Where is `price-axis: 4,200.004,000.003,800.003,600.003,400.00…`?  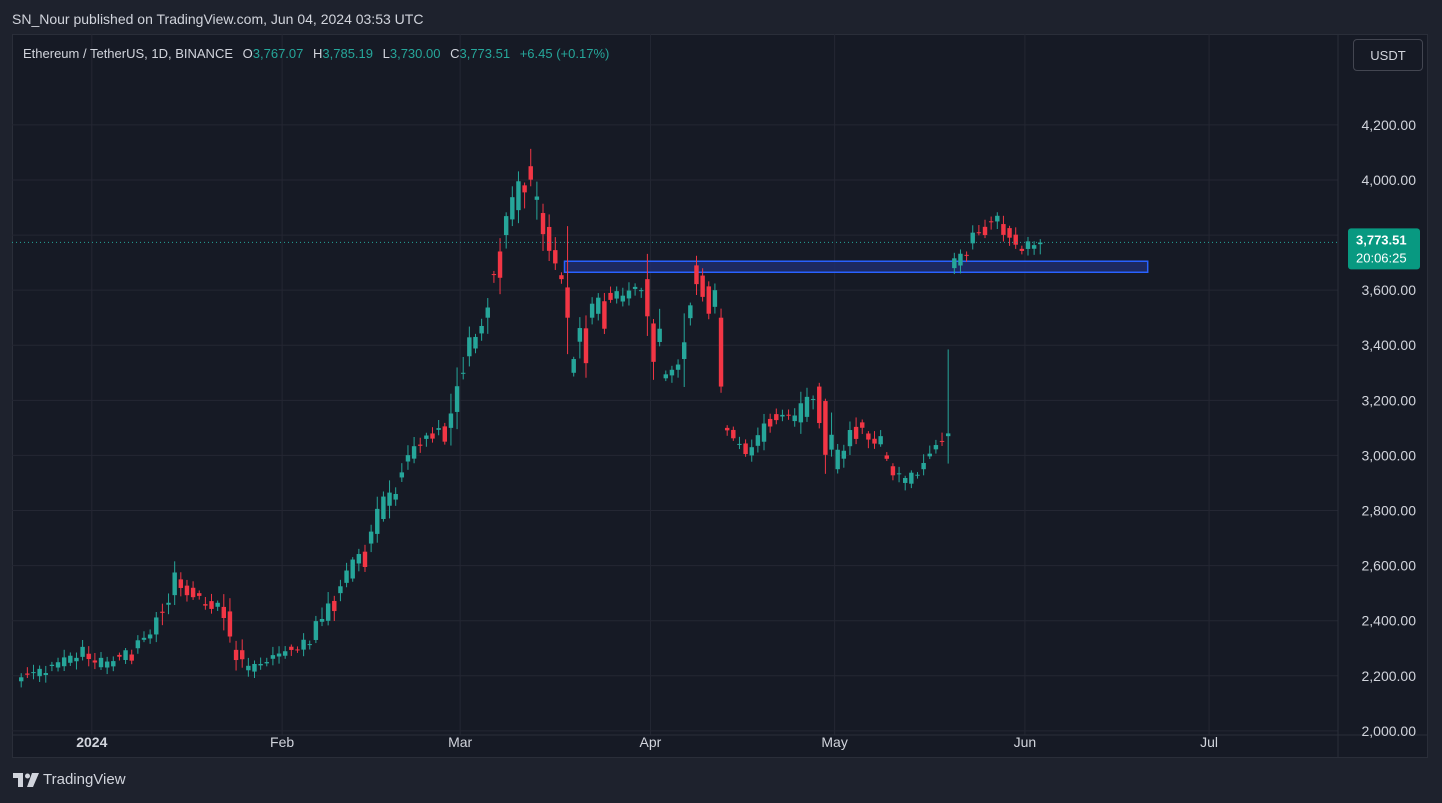 price-axis: 4,200.004,000.003,800.003,600.003,400.00… is located at coordinates (1389, 428).